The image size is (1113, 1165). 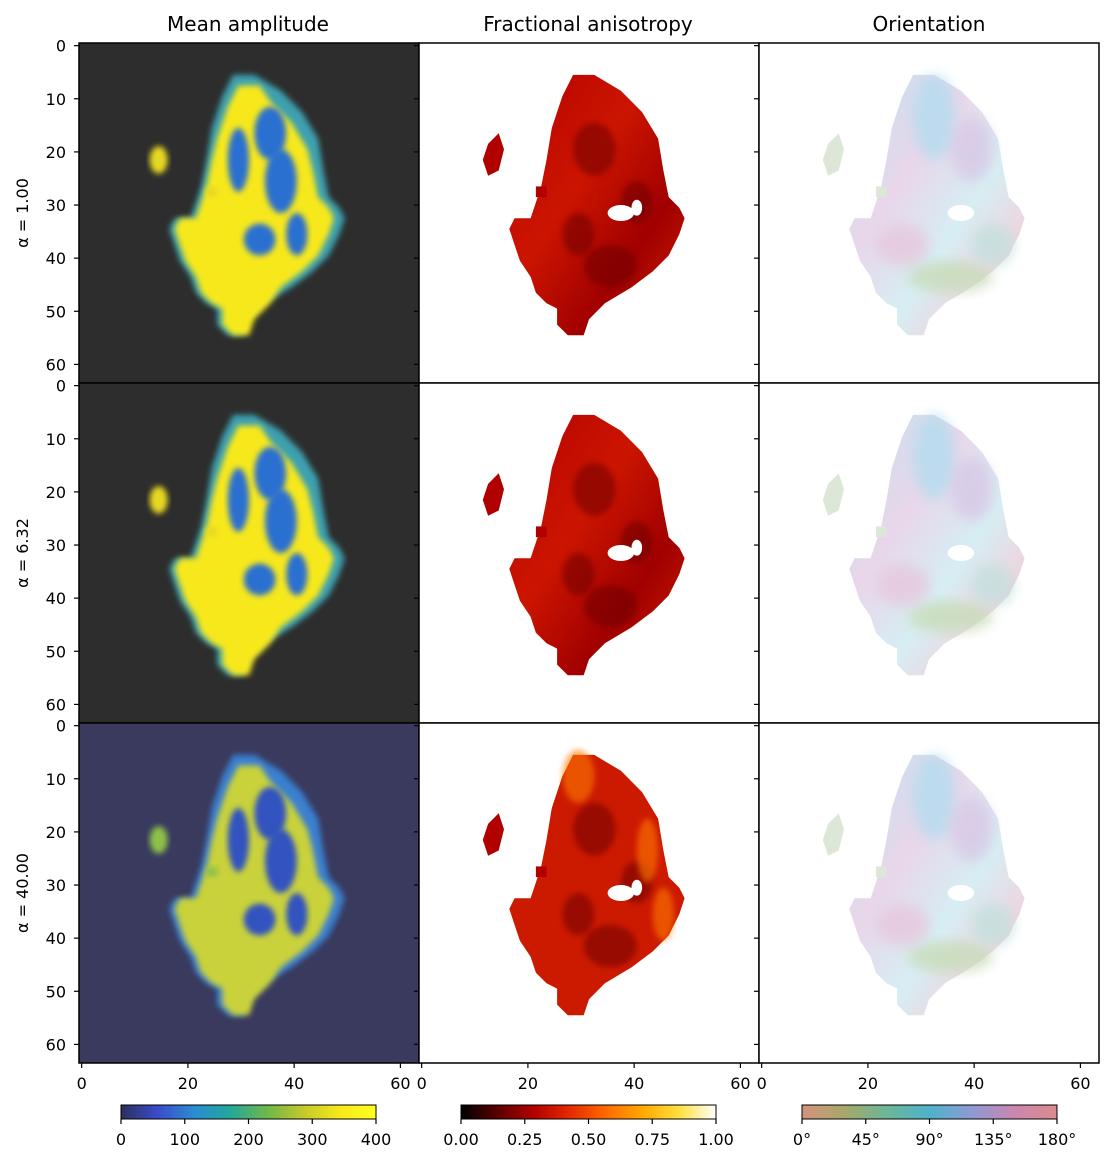 I want to click on panel-r3-c2, so click(x=589, y=893).